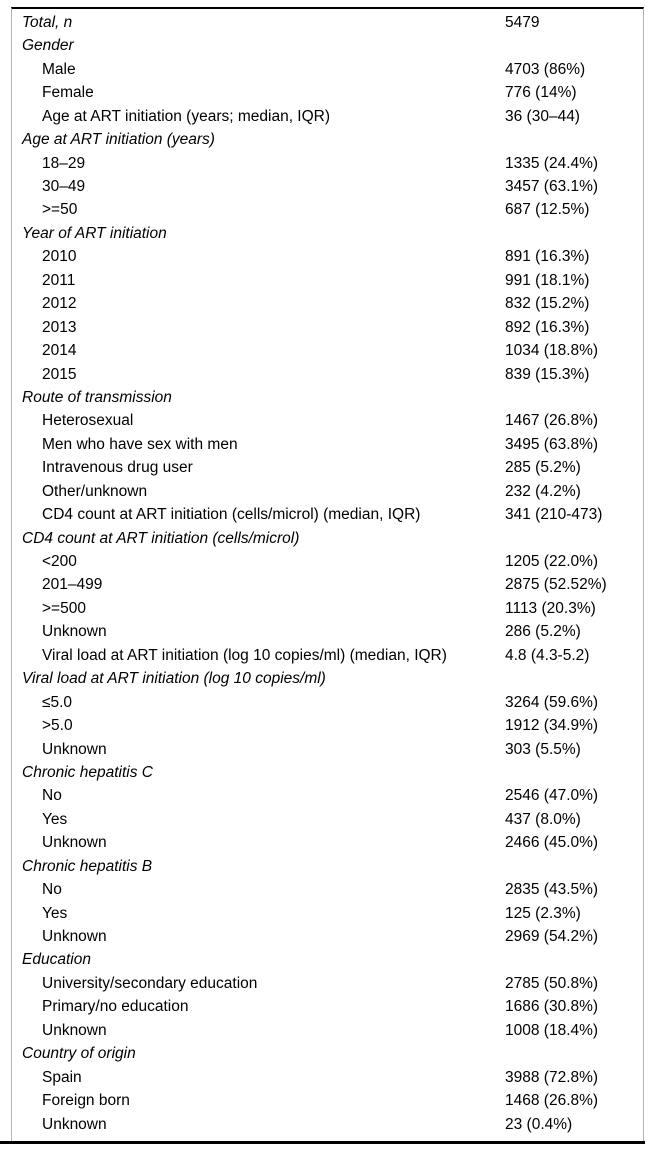 The height and width of the screenshot is (1153, 653). I want to click on row-value: 3264 (59.6%), so click(552, 702).